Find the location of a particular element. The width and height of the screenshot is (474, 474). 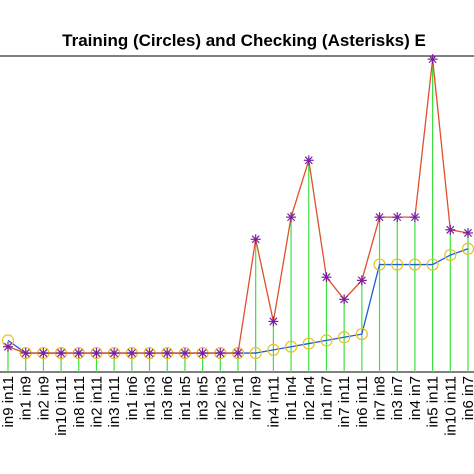

x-tick-label: in7 in9 is located at coordinates (256, 398).